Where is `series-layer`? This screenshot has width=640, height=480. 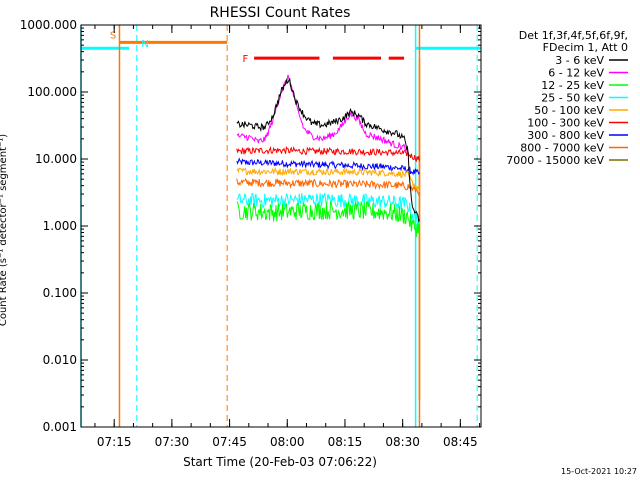
series-layer is located at coordinates (328, 156).